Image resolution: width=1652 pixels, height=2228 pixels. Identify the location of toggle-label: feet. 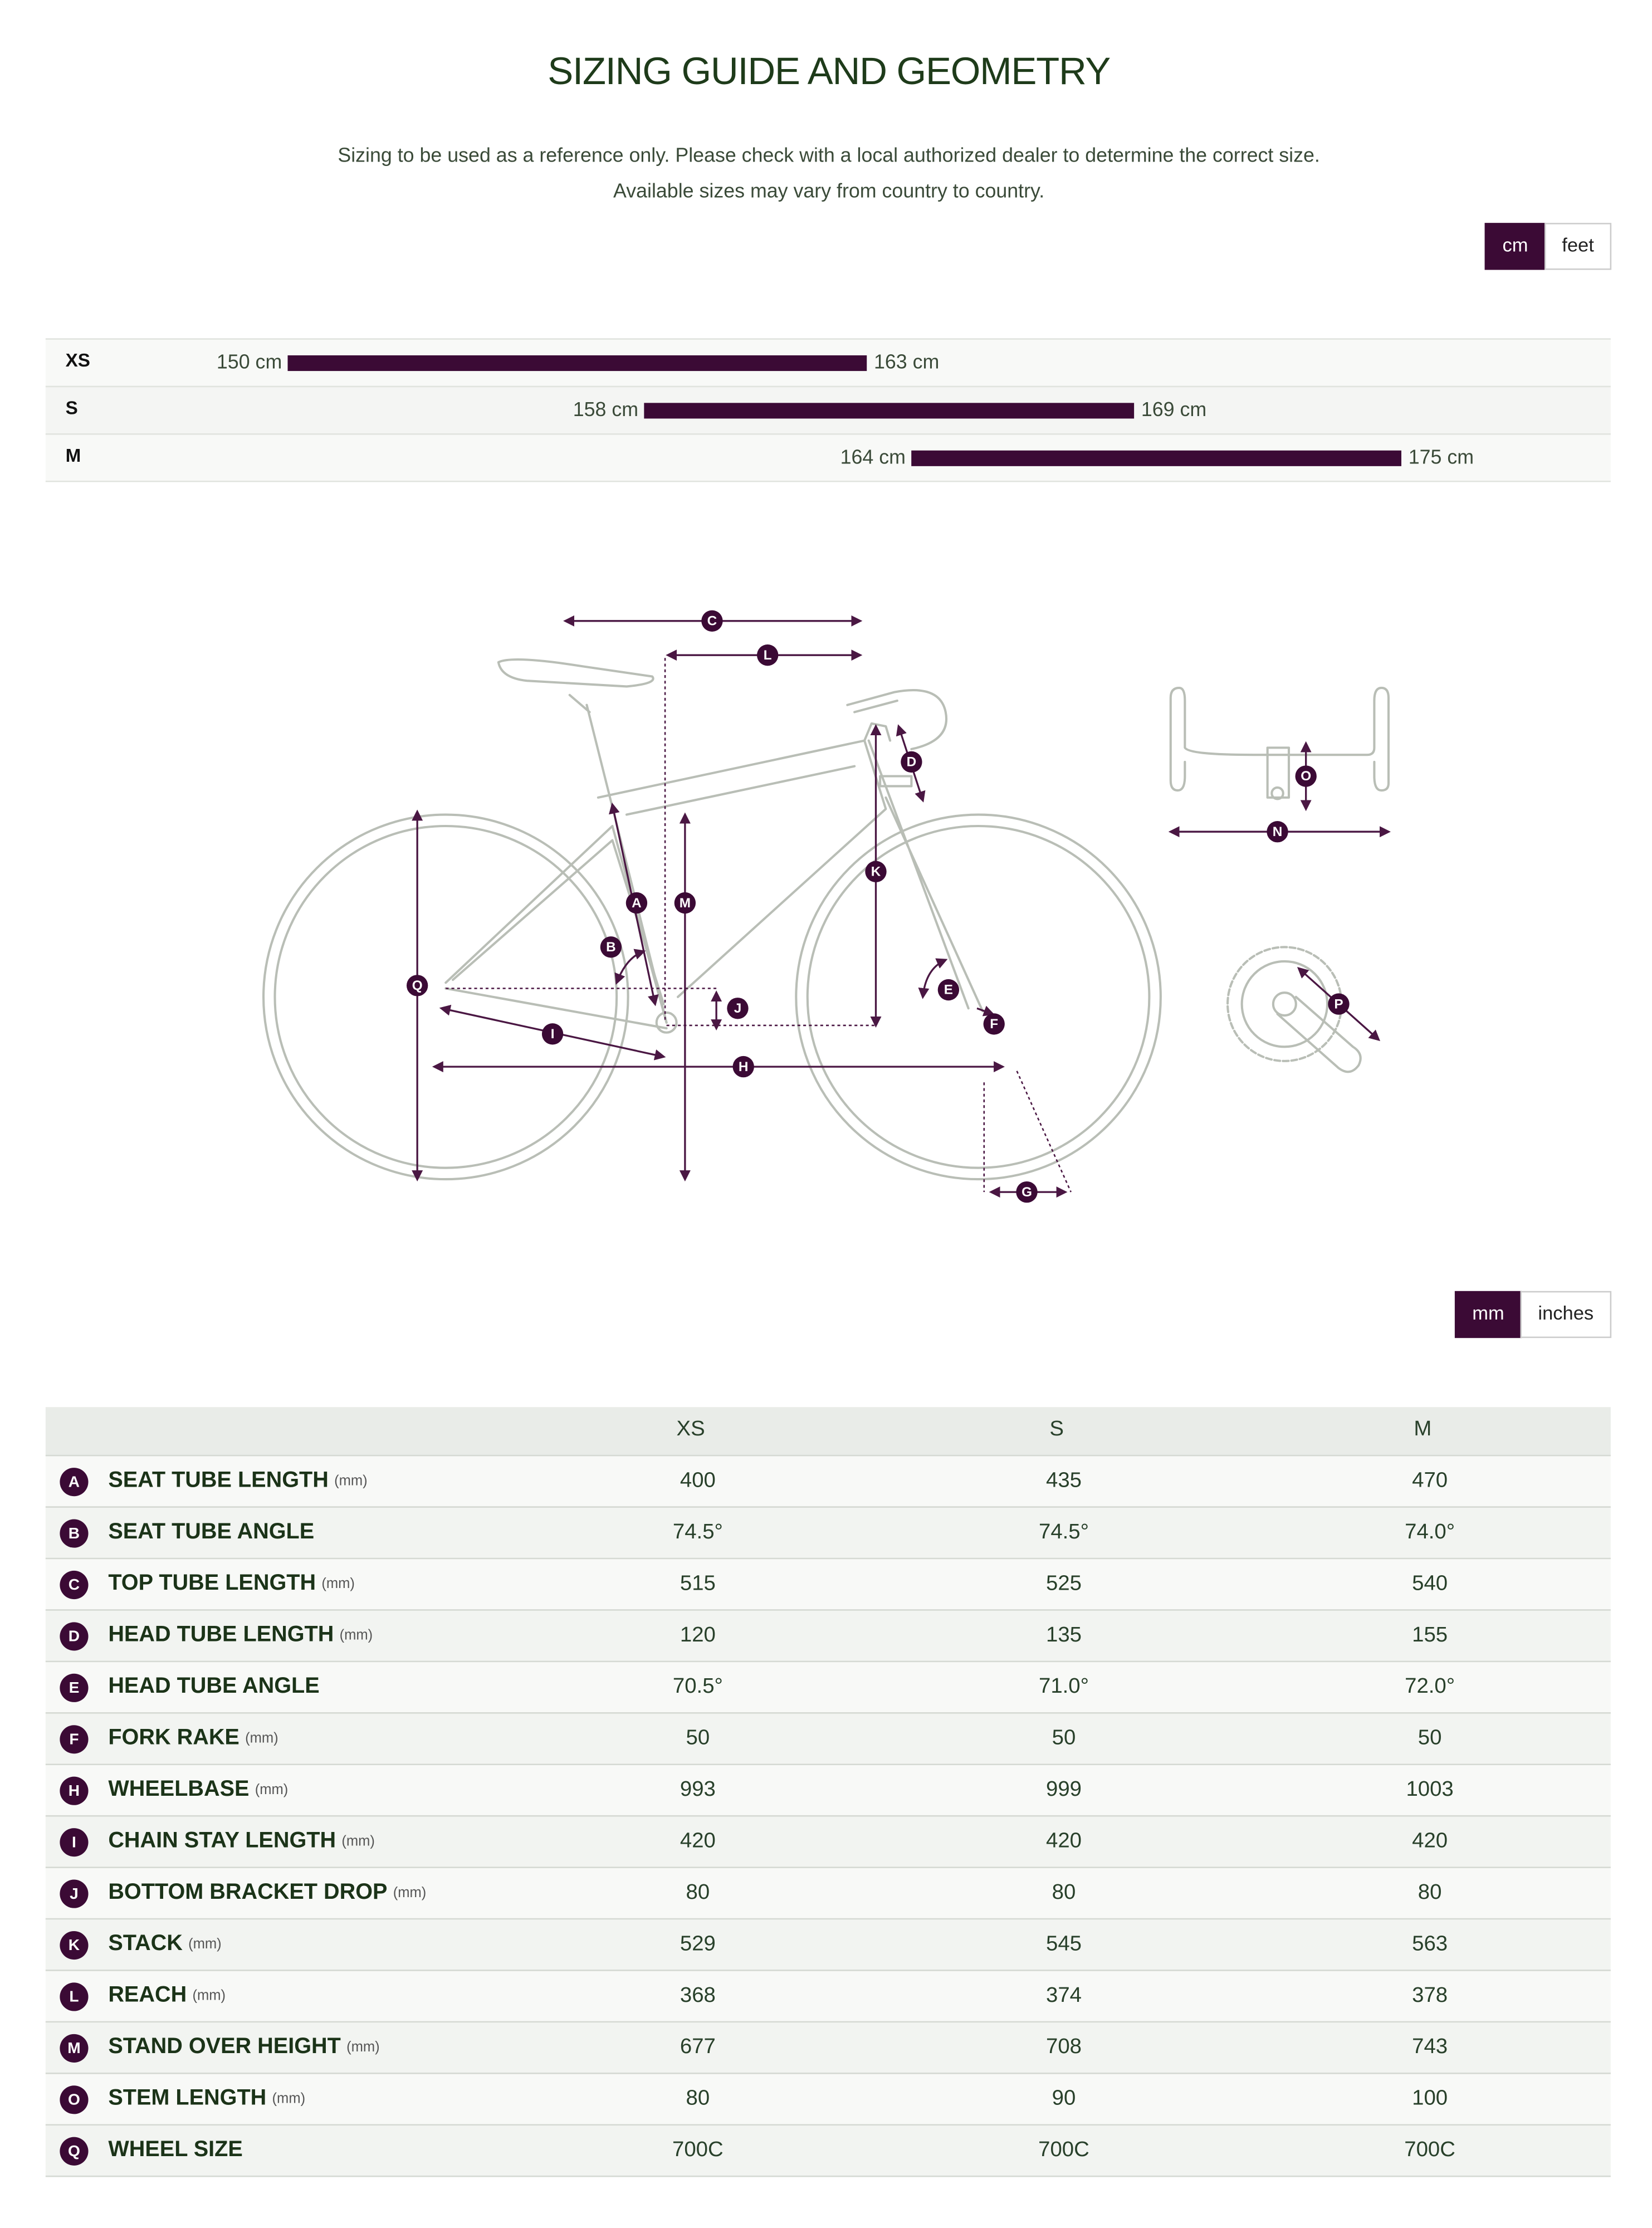
(1578, 245).